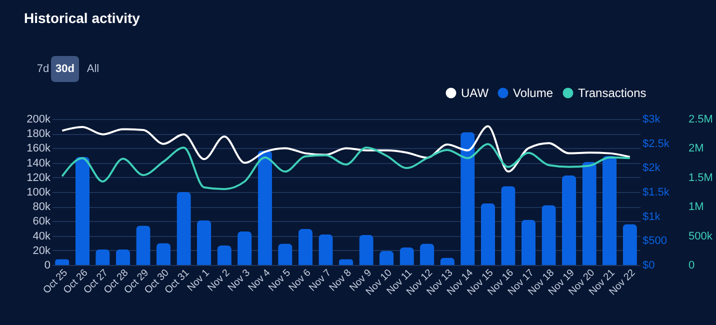 The image size is (716, 325). Describe the element at coordinates (651, 168) in the screenshot. I see `y2-tick-label: $2k` at that location.